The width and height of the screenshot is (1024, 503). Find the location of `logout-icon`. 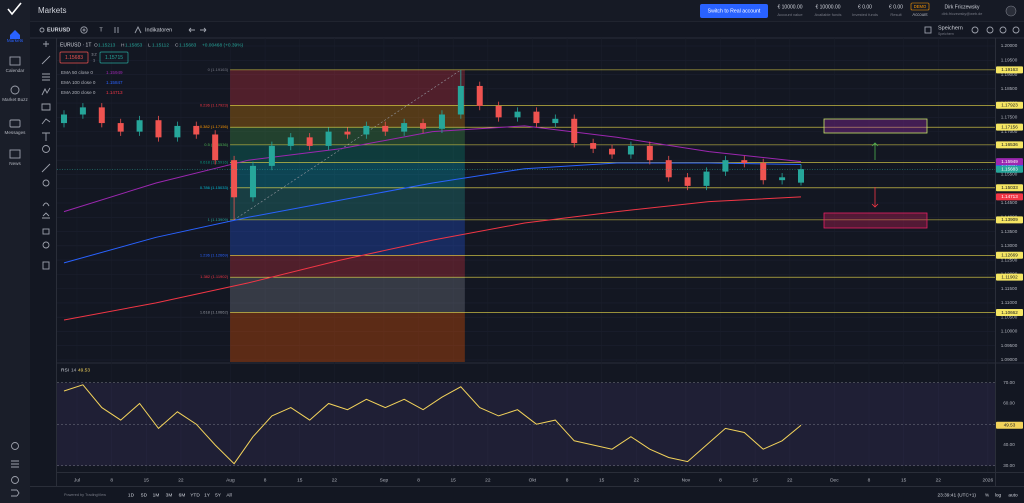

logout-icon is located at coordinates (15, 493).